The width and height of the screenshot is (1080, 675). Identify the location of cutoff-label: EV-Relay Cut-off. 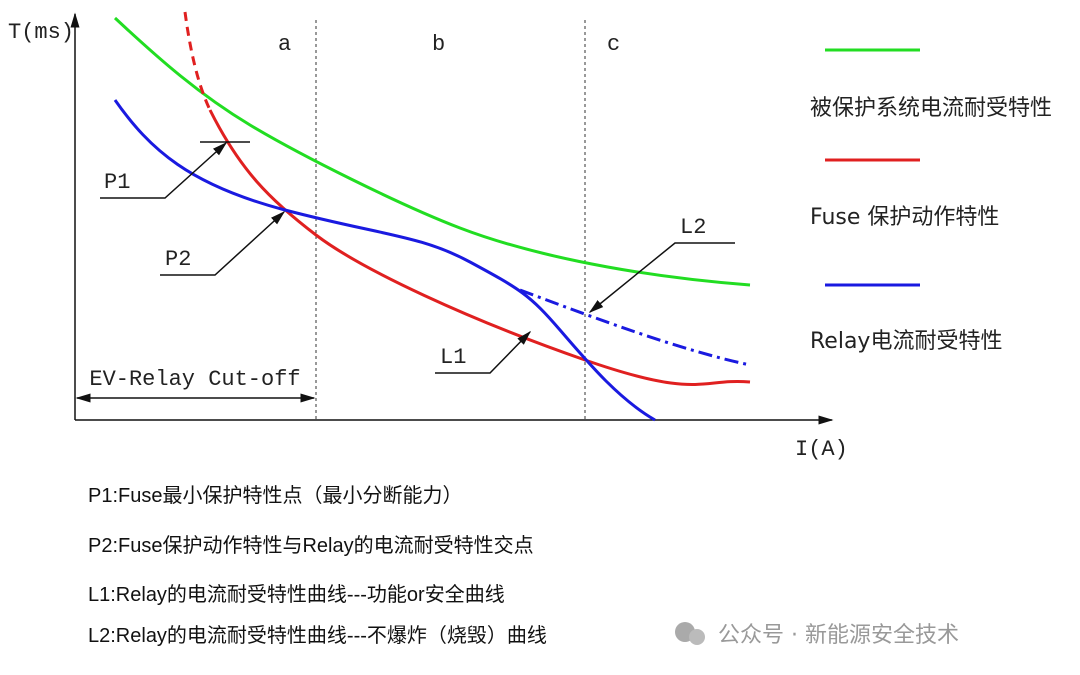
(194, 379).